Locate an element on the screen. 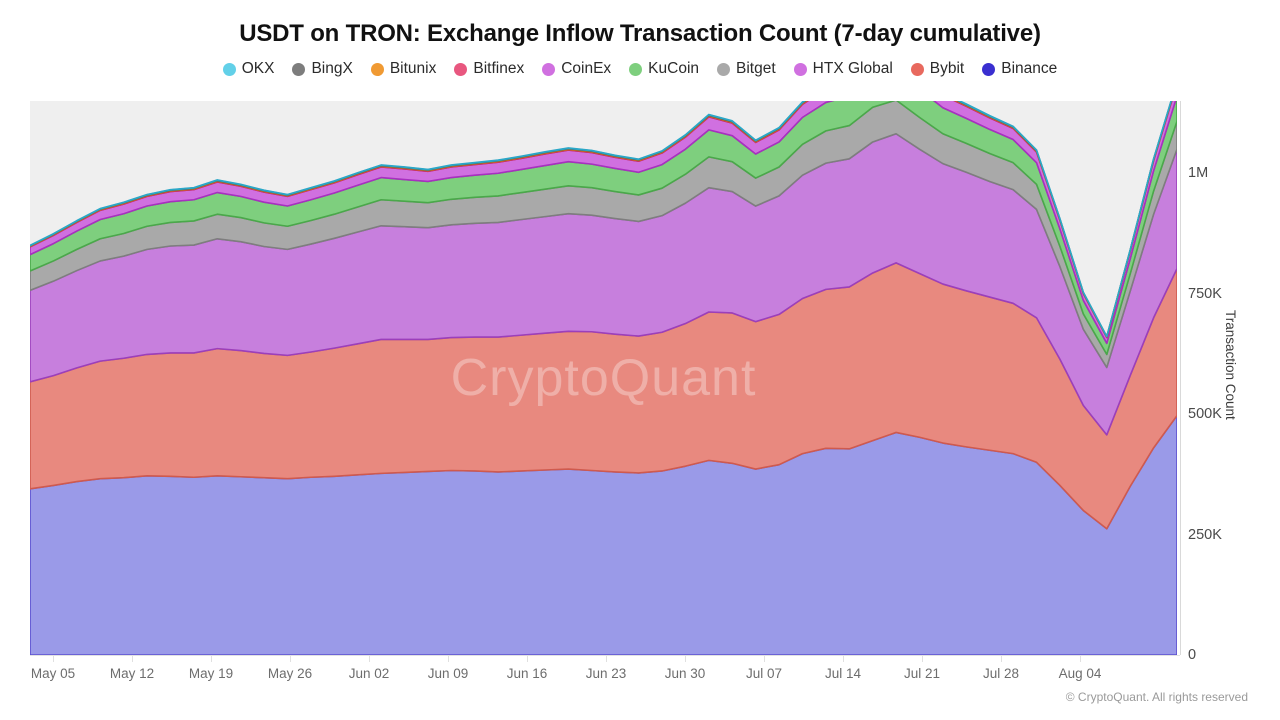  legend-item-bitget: Bitget is located at coordinates (746, 69).